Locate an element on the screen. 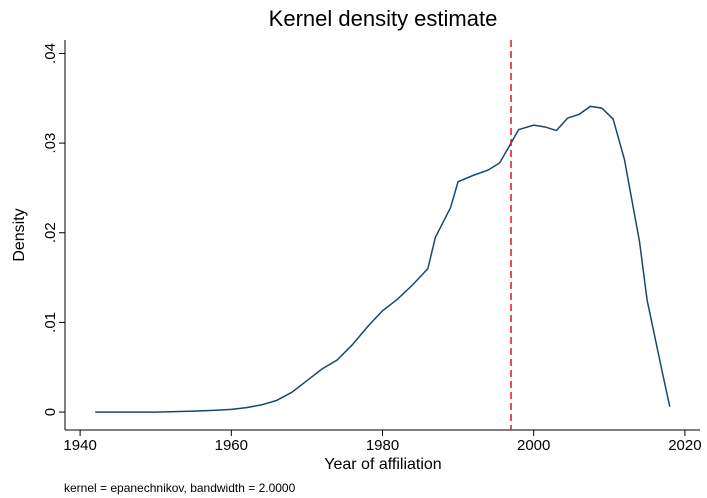  x-tick-label: 1980 is located at coordinates (382, 445).